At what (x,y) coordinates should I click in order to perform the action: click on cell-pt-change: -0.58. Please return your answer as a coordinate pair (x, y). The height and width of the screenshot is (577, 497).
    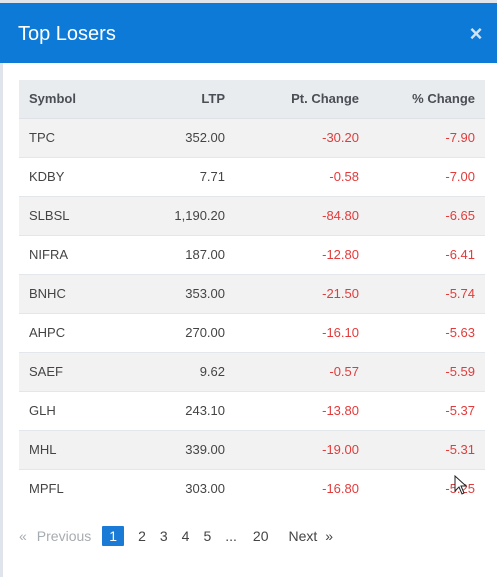
    Looking at the image, I should click on (302, 176).